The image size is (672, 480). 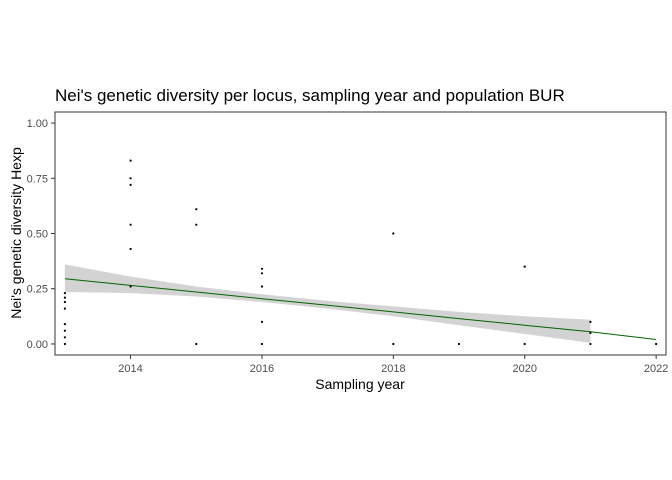 I want to click on x-tick-label: 2014, so click(x=130, y=369).